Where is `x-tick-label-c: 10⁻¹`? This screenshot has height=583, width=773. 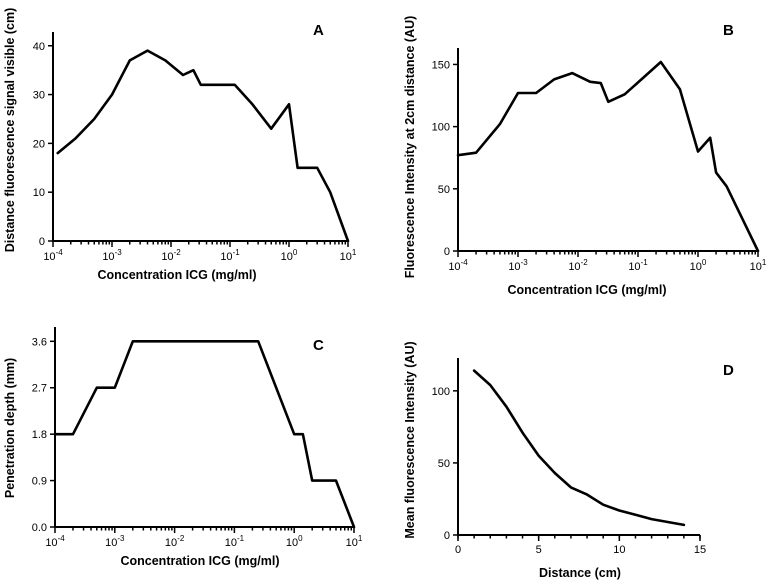
x-tick-label-c: 10⁻¹ is located at coordinates (235, 541).